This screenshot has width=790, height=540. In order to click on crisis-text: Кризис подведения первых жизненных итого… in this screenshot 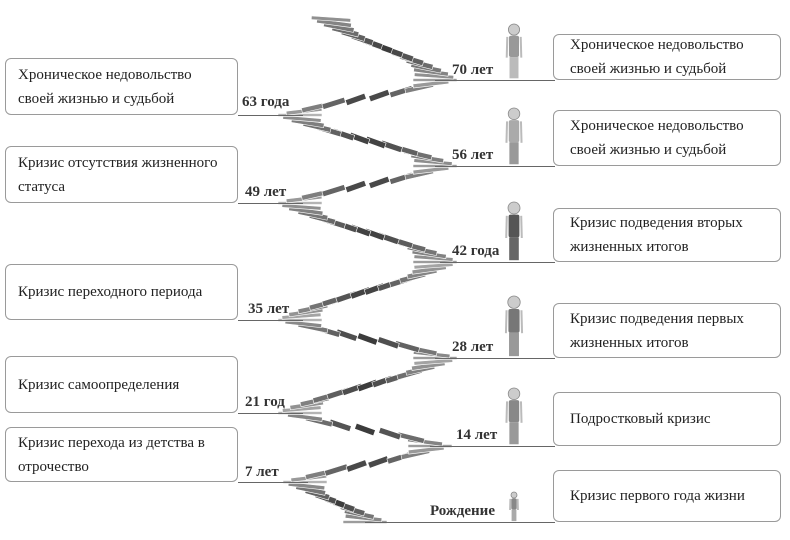, I will do `click(657, 330)`.